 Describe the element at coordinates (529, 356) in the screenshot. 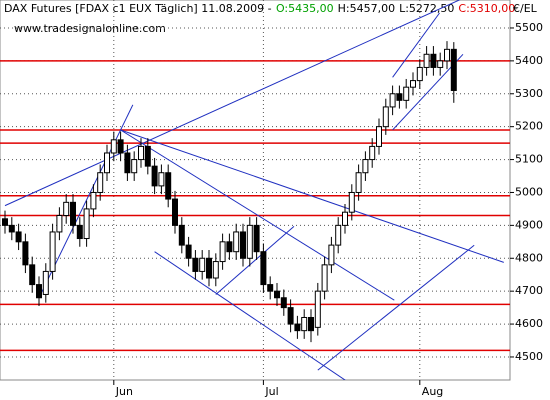

I see `y-tick-label: 4500` at that location.